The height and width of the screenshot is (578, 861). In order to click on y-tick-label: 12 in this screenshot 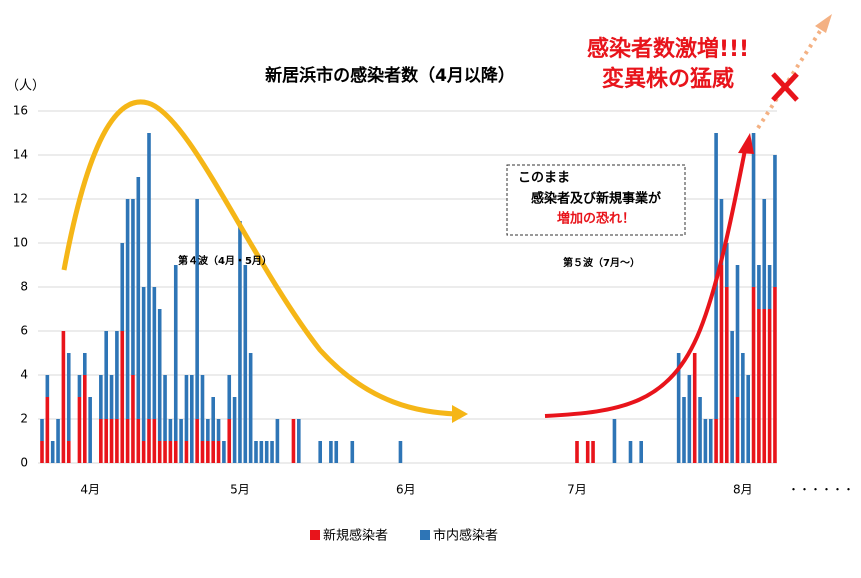, I will do `click(20, 199)`.